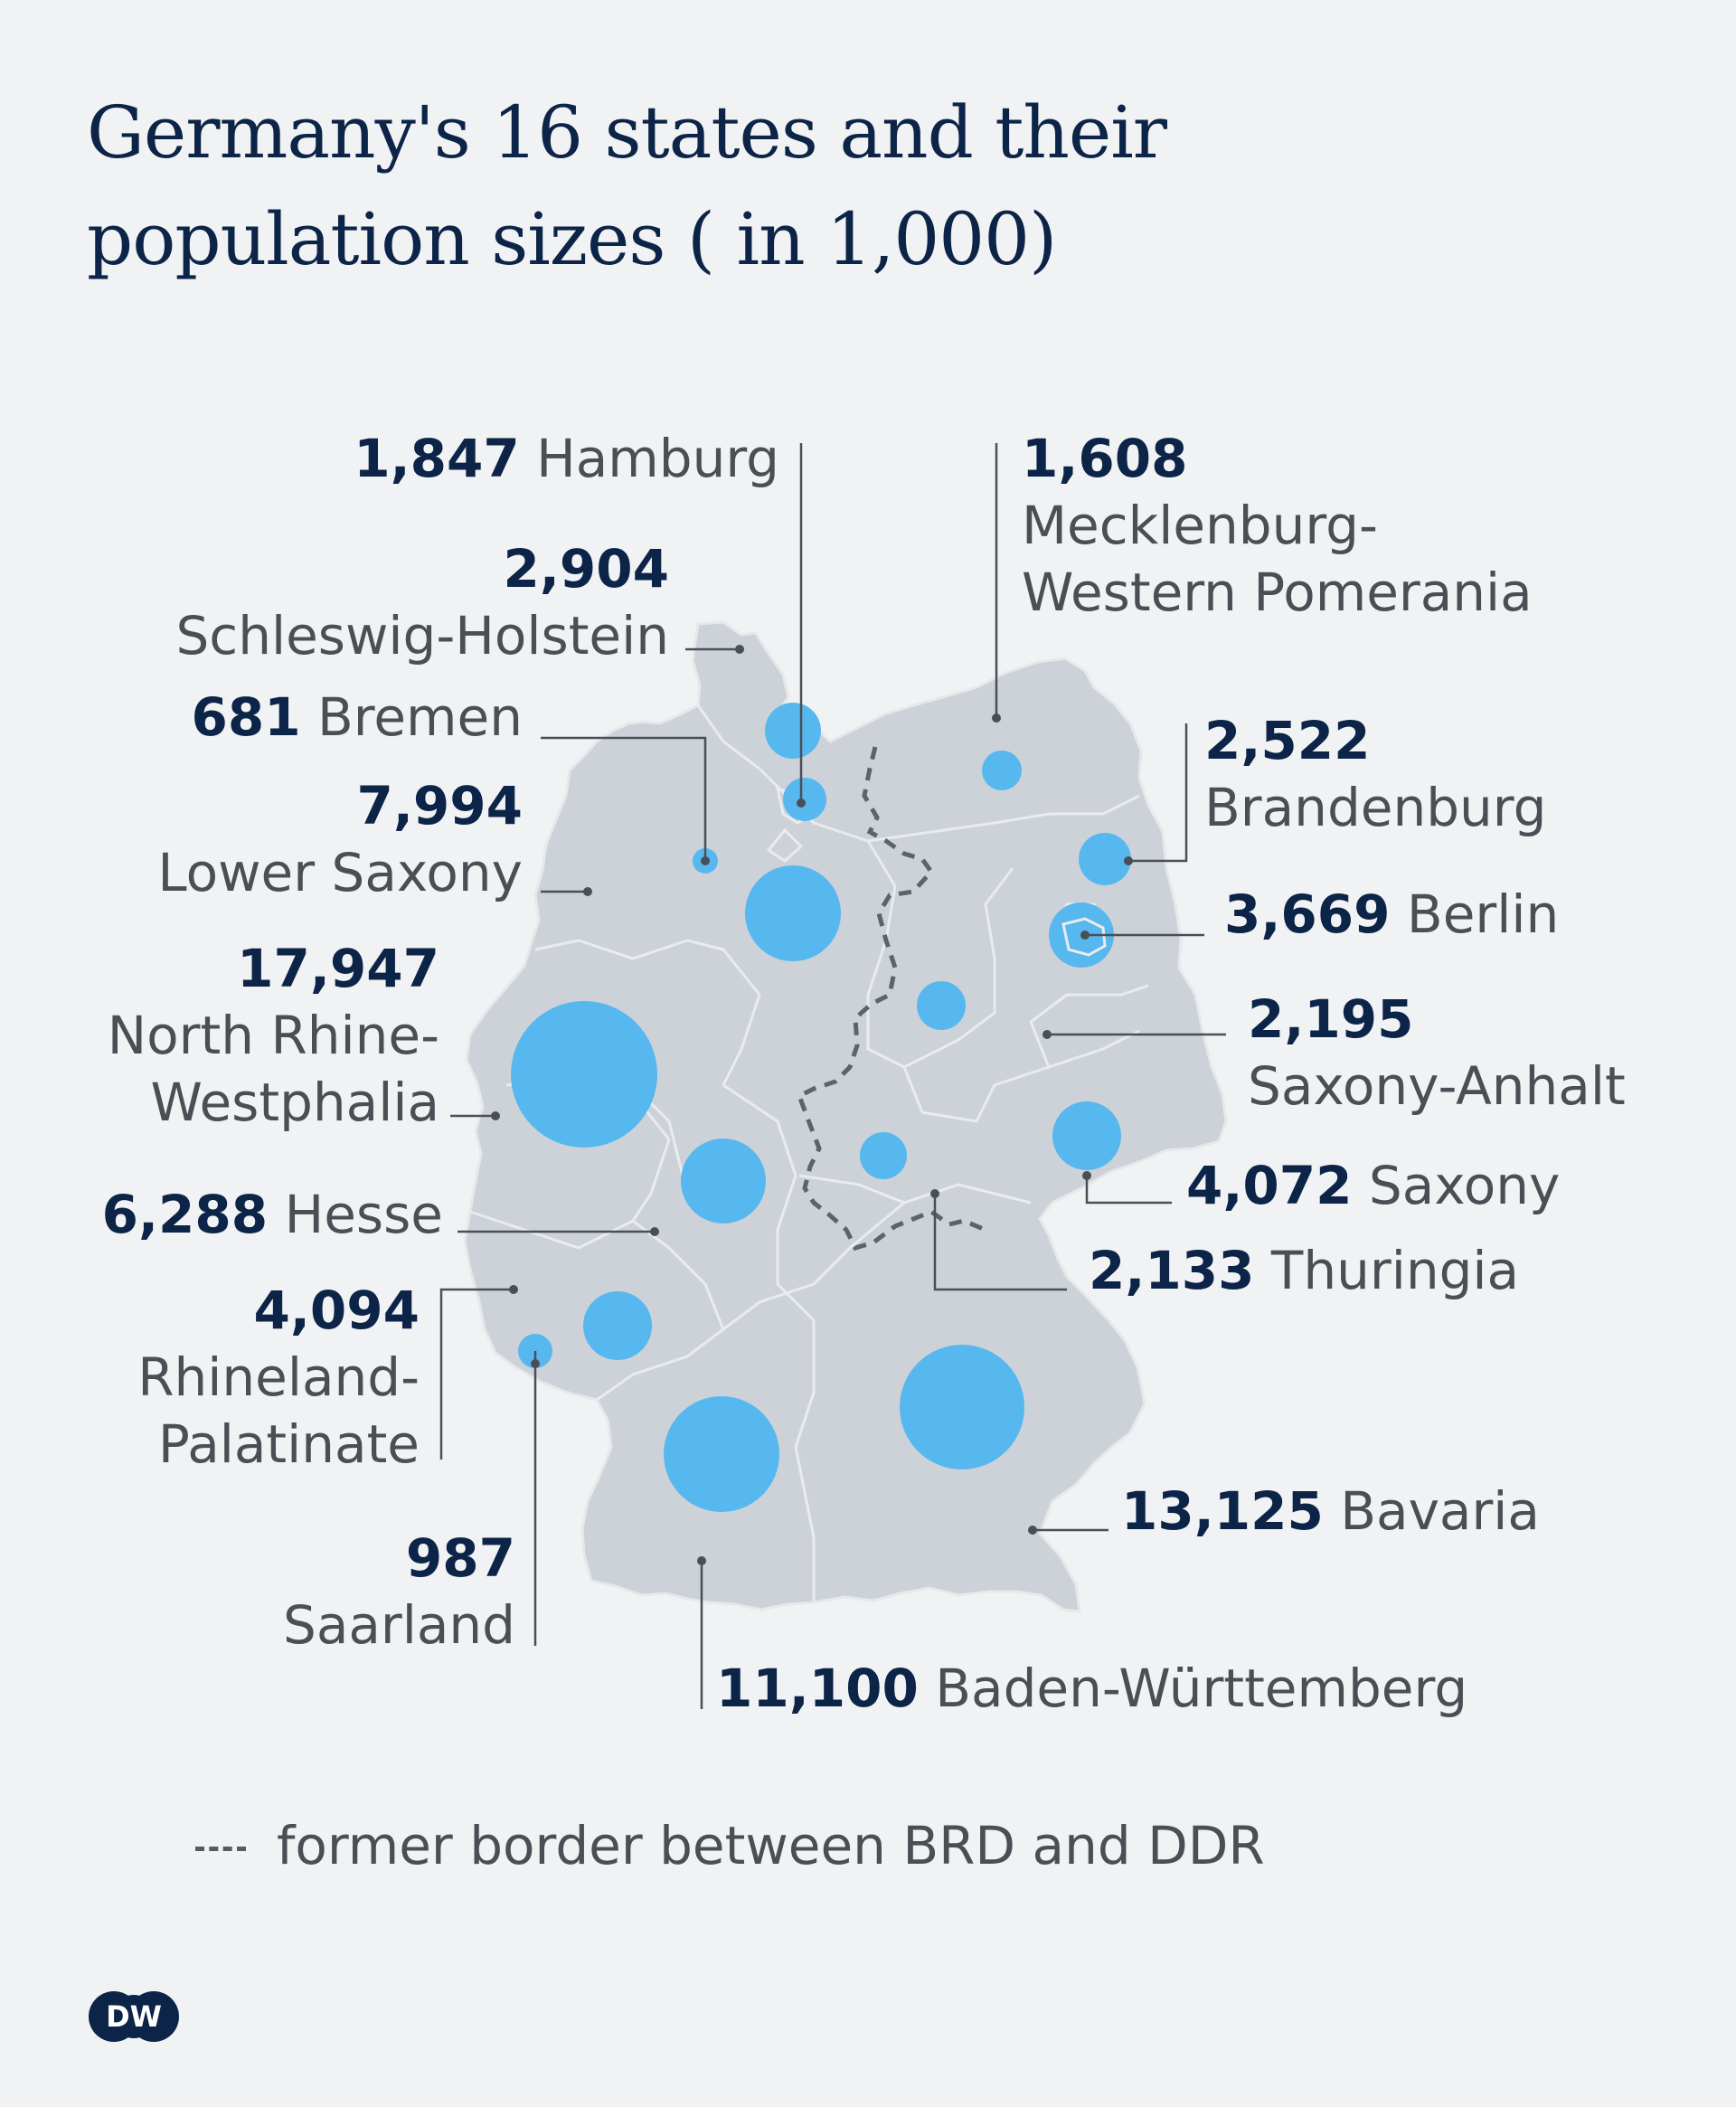  What do you see at coordinates (294, 1102) in the screenshot?
I see `name-nrw-line2: Westphalia` at bounding box center [294, 1102].